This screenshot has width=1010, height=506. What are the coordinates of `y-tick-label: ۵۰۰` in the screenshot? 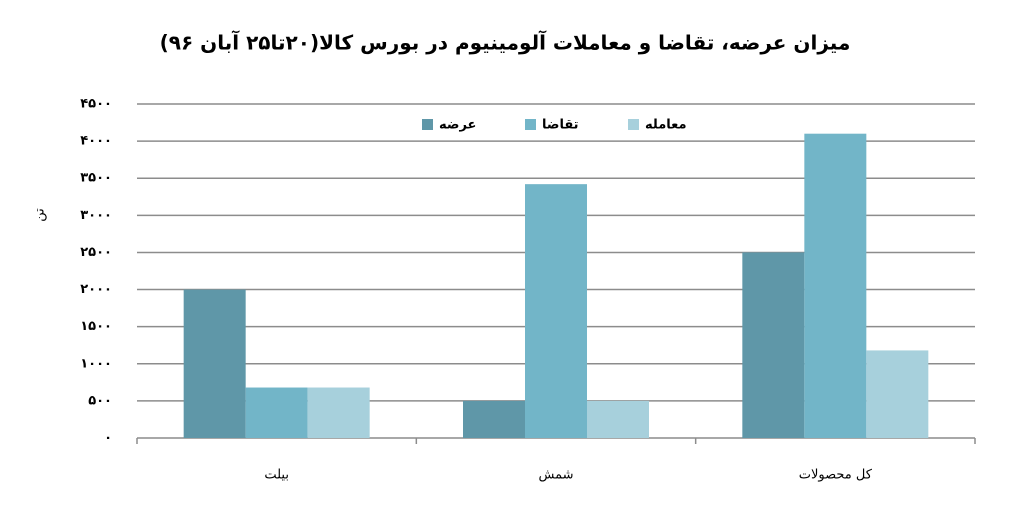 It's located at (100, 400).